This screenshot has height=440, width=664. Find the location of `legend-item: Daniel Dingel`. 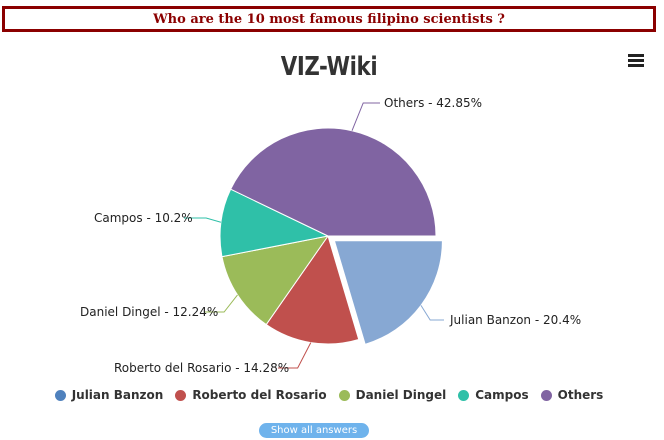

legend-item: Daniel Dingel is located at coordinates (392, 395).